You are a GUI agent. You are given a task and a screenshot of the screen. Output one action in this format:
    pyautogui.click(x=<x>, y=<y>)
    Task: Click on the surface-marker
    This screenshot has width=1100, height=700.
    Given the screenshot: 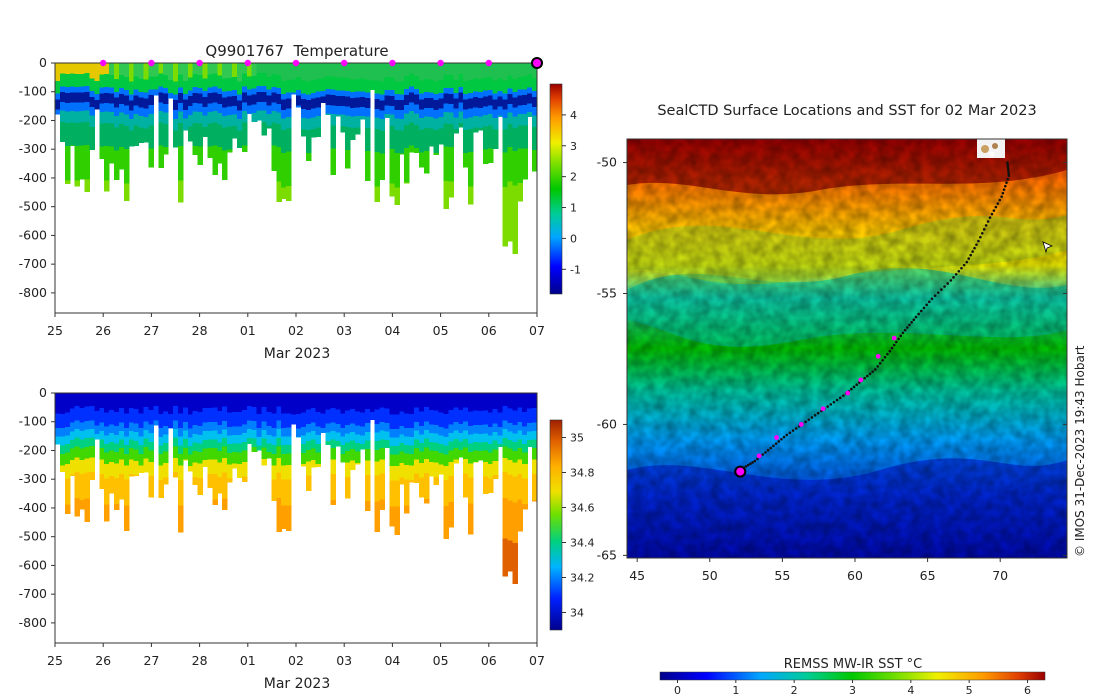 What is the action you would take?
    pyautogui.click(x=440, y=63)
    